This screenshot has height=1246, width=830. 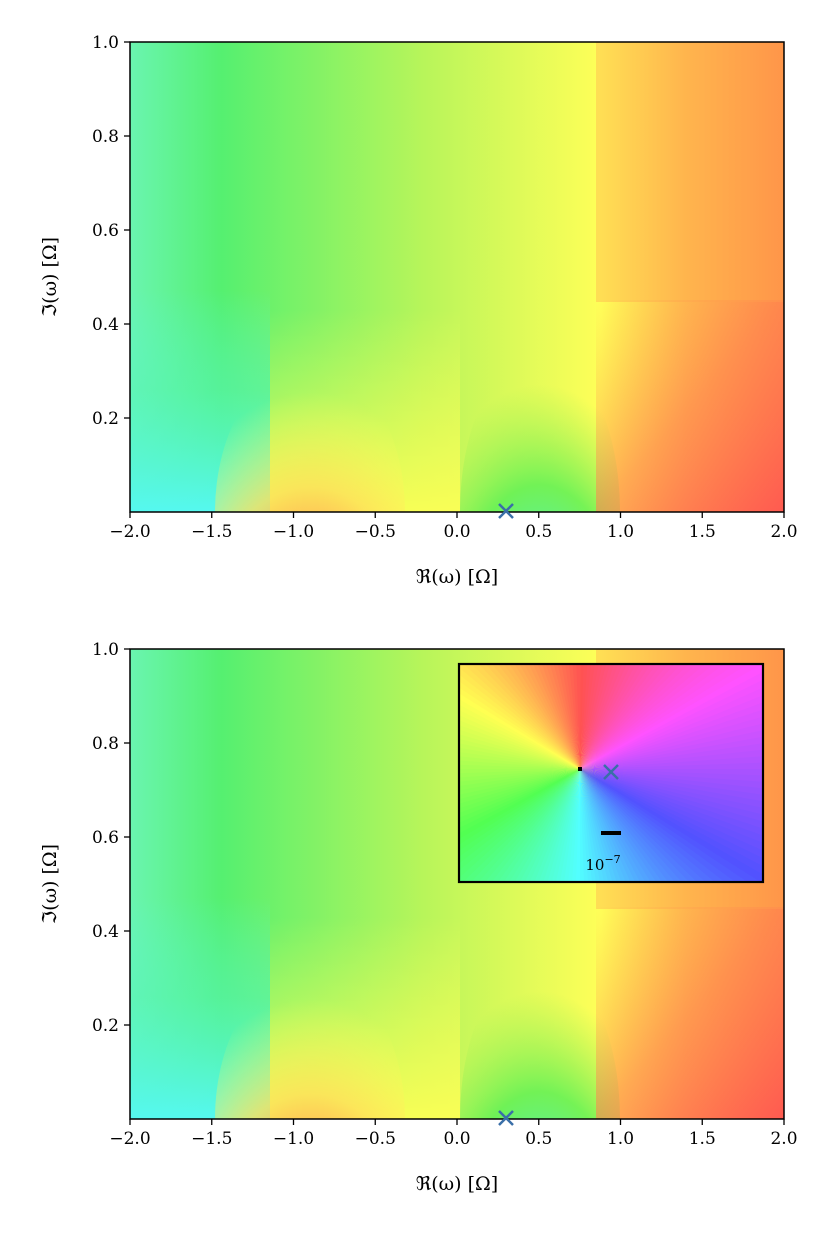 I want to click on inset-scale-label: 10−7, so click(x=602, y=863).